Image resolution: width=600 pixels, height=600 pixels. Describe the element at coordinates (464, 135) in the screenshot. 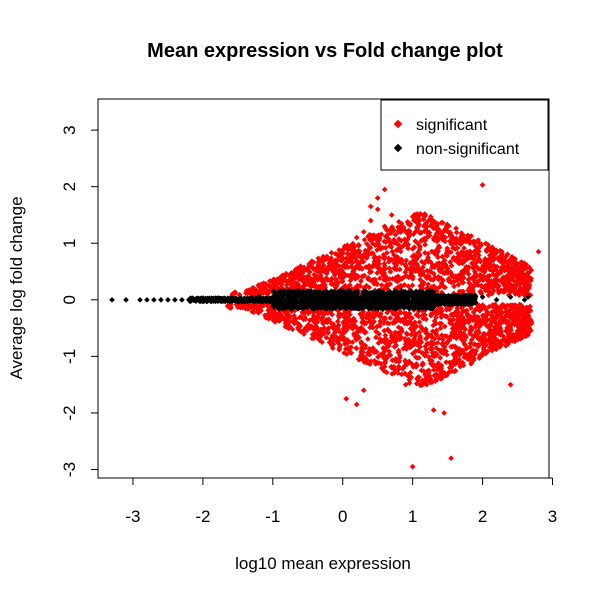

I see `legend-box` at that location.